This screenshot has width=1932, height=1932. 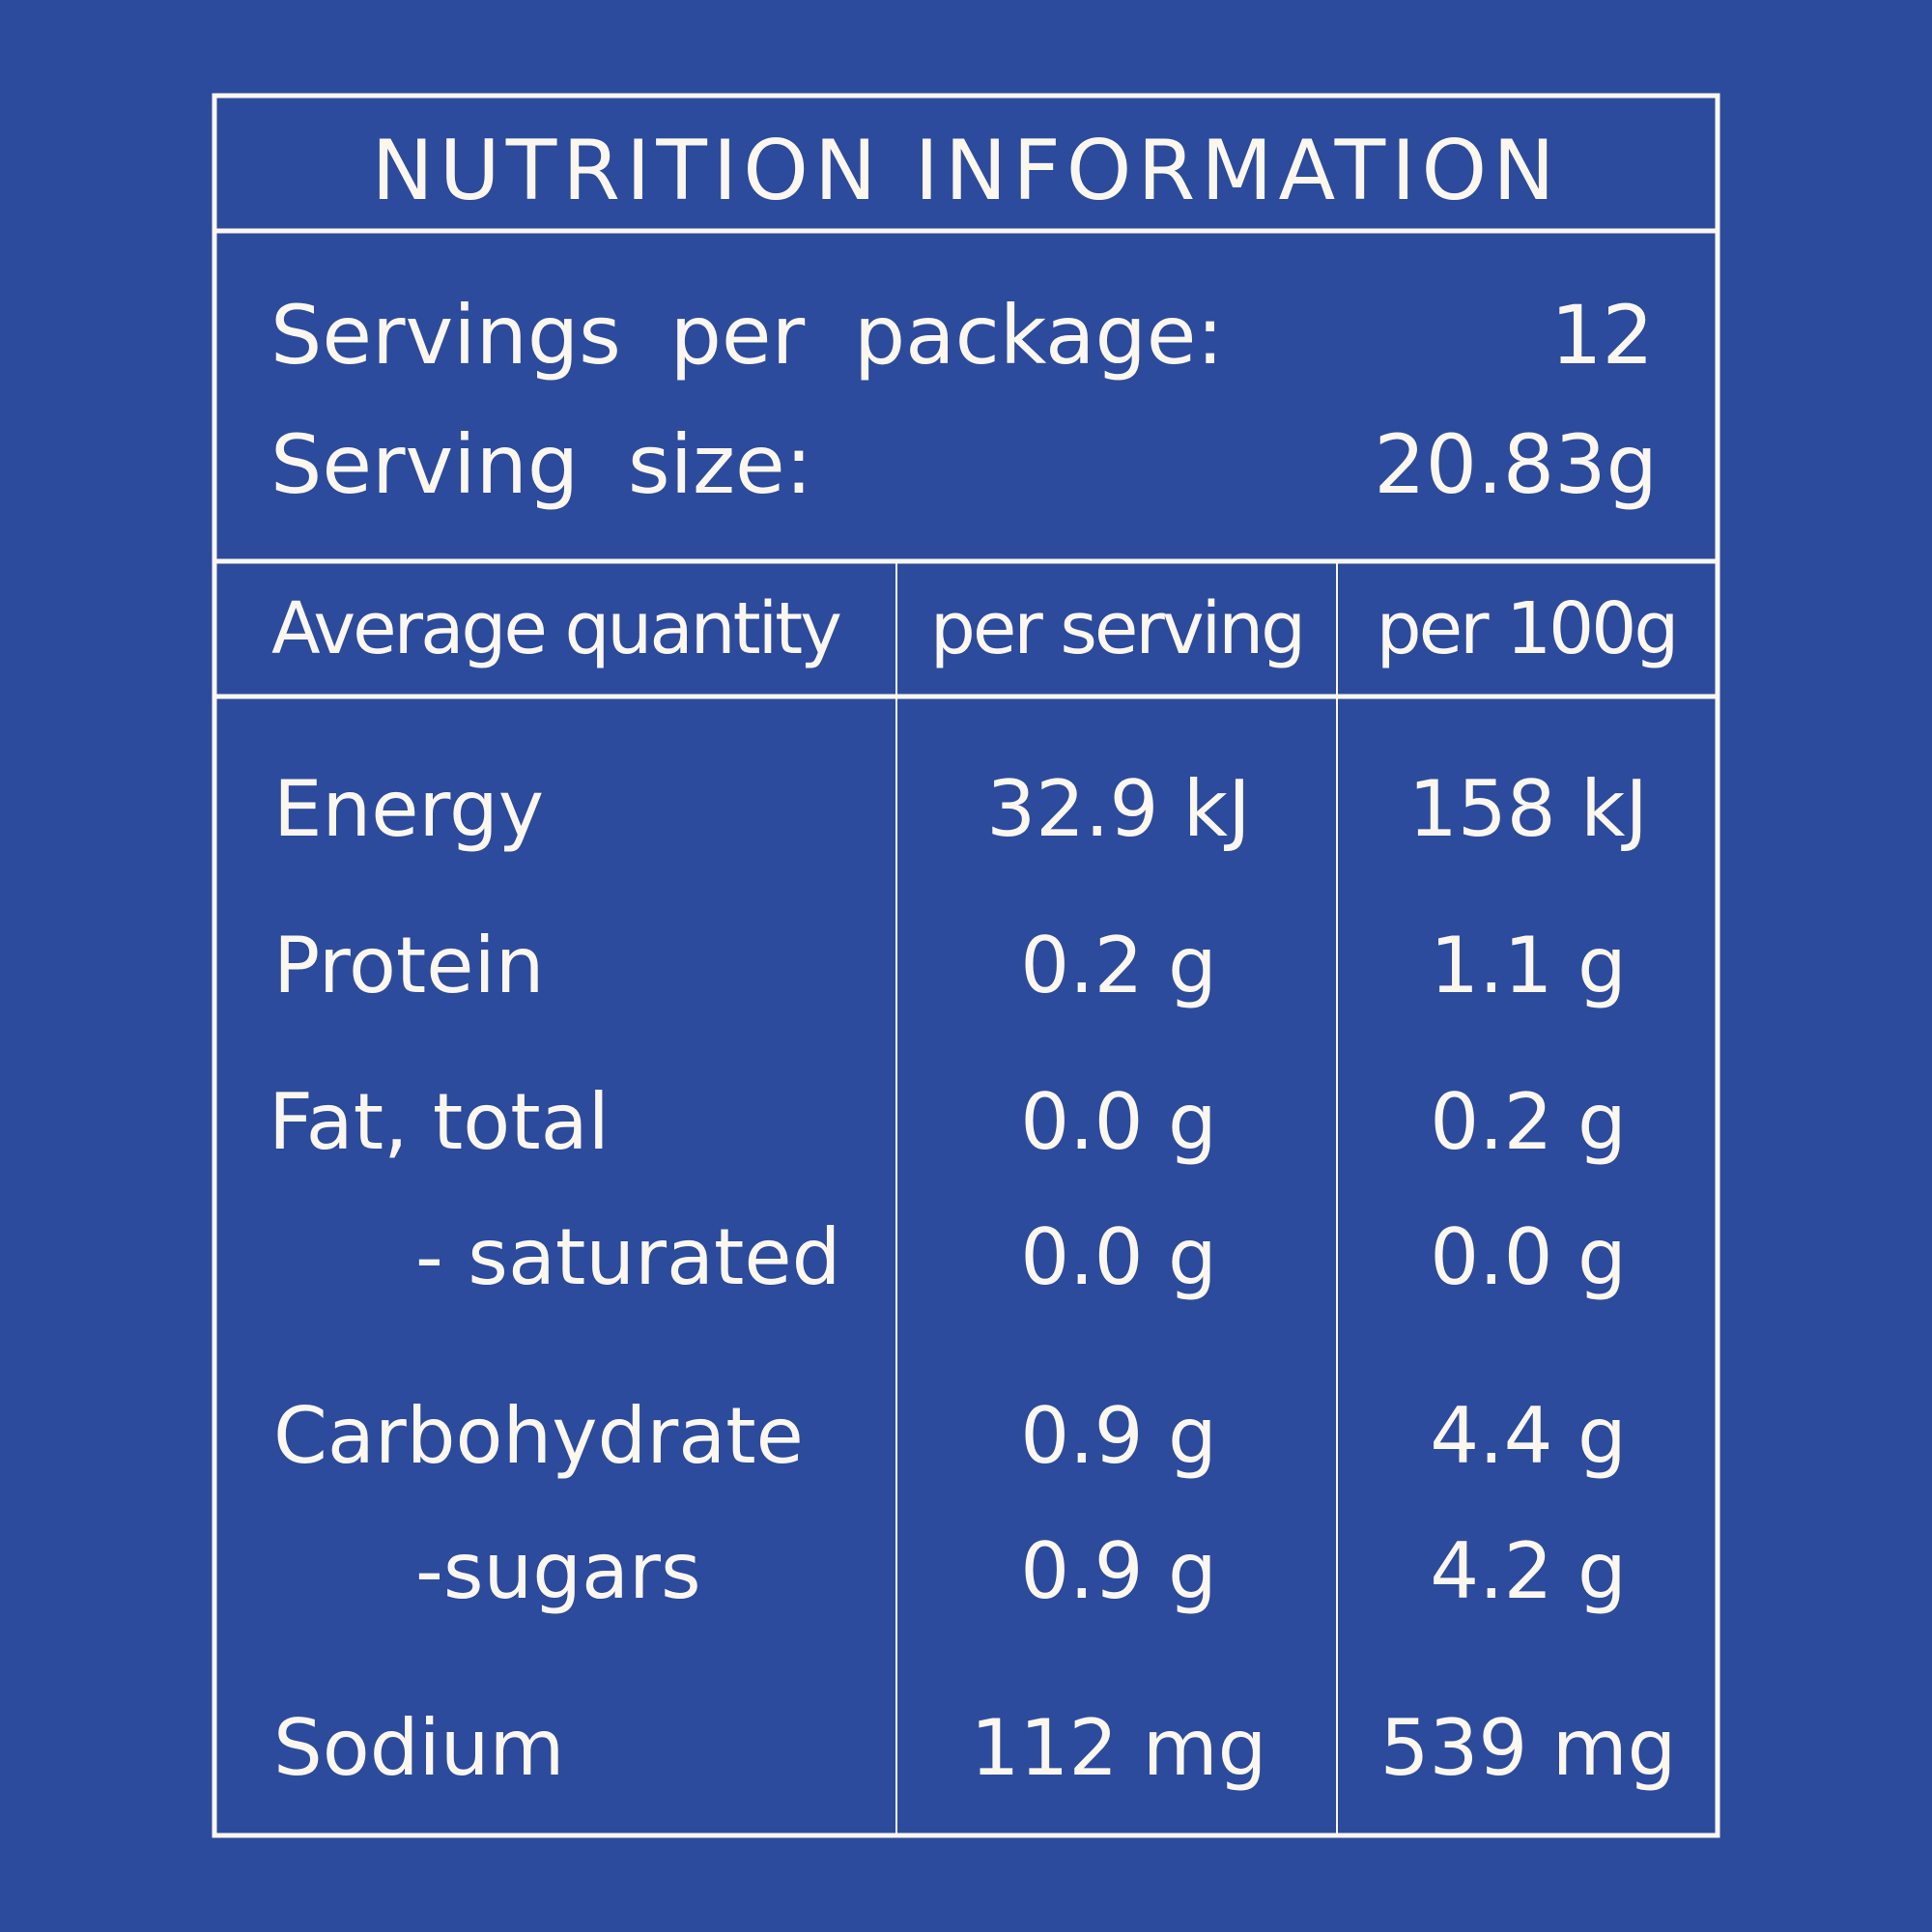 What do you see at coordinates (1528, 809) in the screenshot?
I see `per-100g: 158 kJ` at bounding box center [1528, 809].